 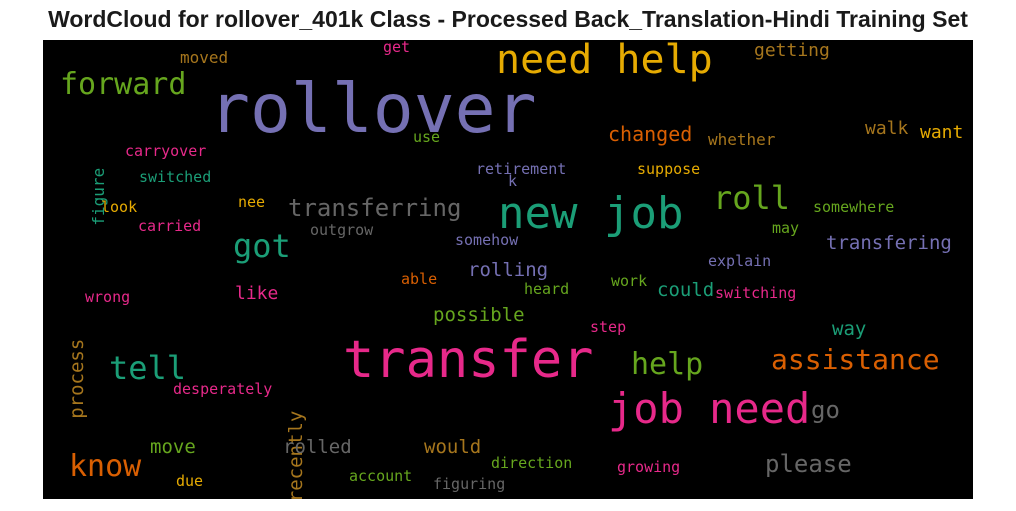 What do you see at coordinates (373, 109) in the screenshot?
I see `word-rollover: rollover` at bounding box center [373, 109].